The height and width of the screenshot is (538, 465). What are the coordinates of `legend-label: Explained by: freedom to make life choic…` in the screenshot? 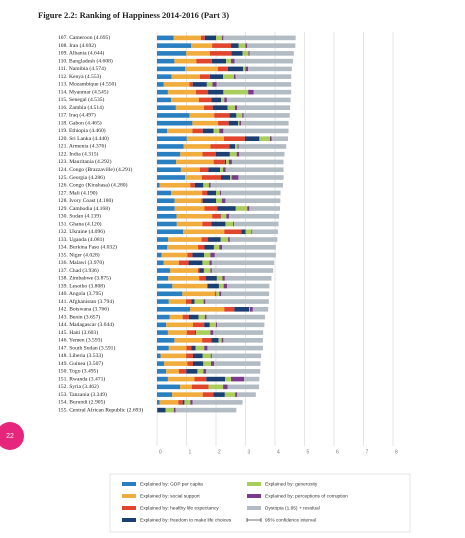 It's located at (186, 520).